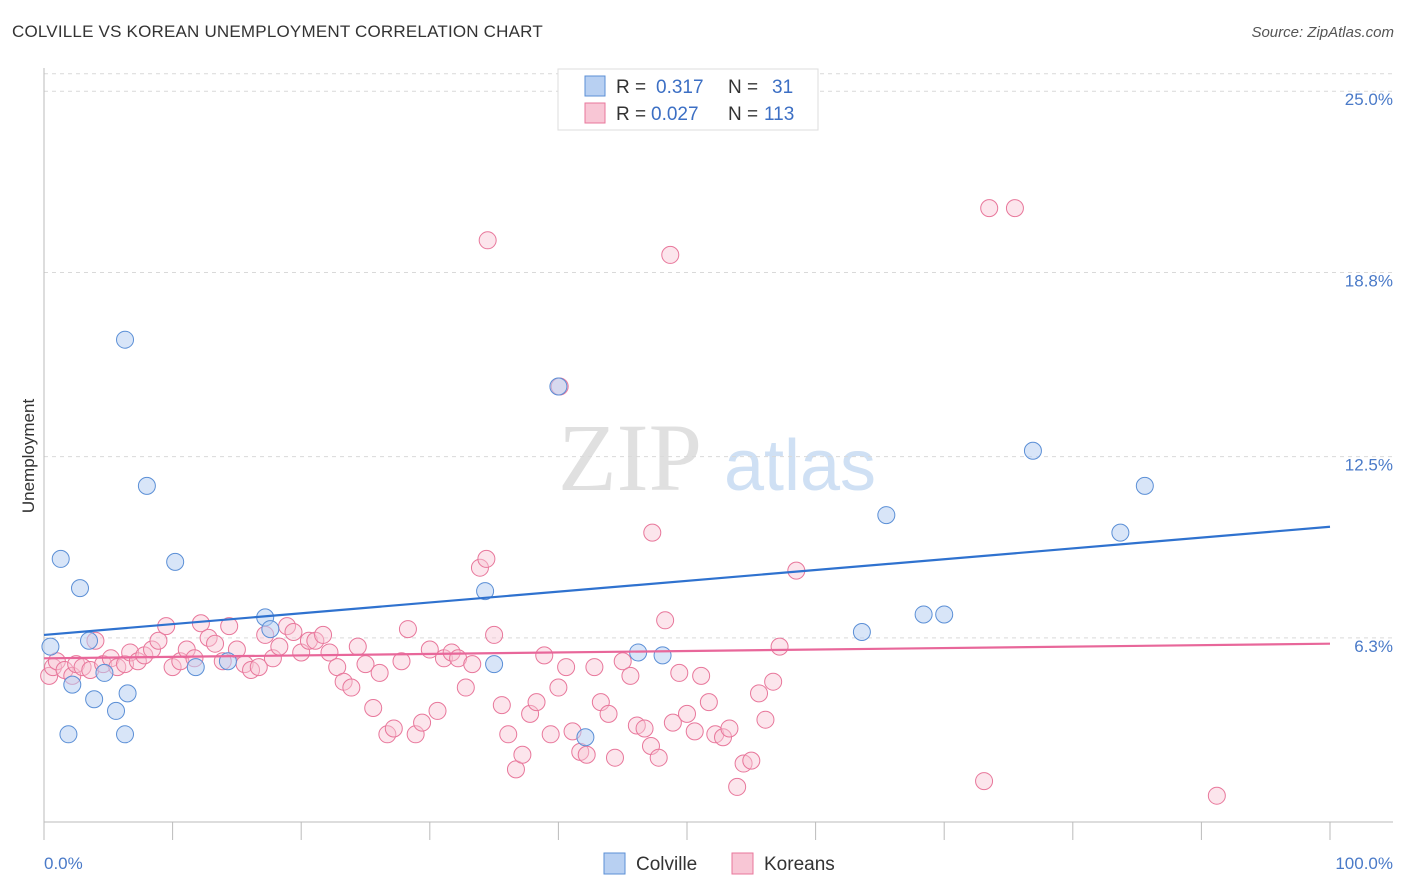 Image resolution: width=1406 pixels, height=892 pixels. What do you see at coordinates (595, 86) in the screenshot?
I see `colville-swatch` at bounding box center [595, 86].